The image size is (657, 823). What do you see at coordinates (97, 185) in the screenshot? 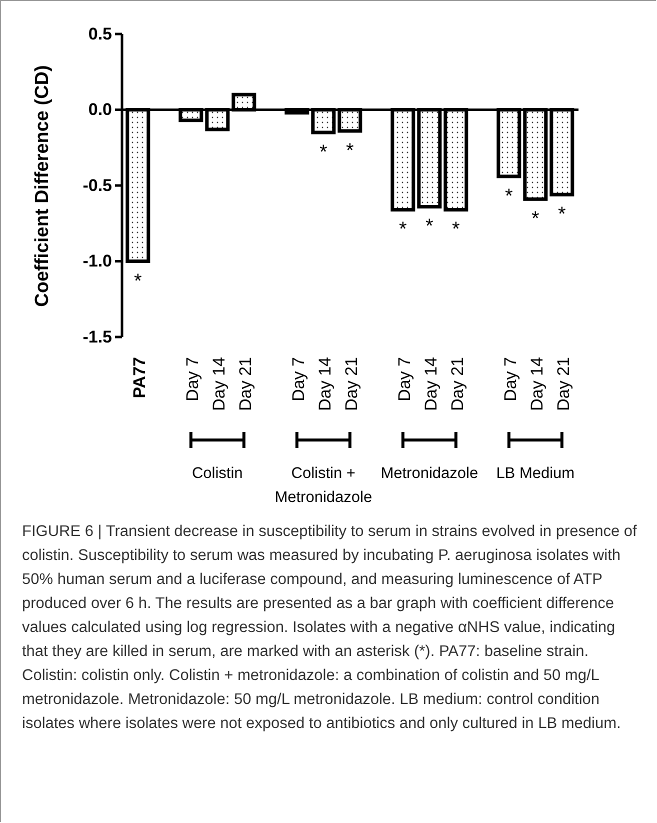
I see `y-tick-label: -0.5` at bounding box center [97, 185].